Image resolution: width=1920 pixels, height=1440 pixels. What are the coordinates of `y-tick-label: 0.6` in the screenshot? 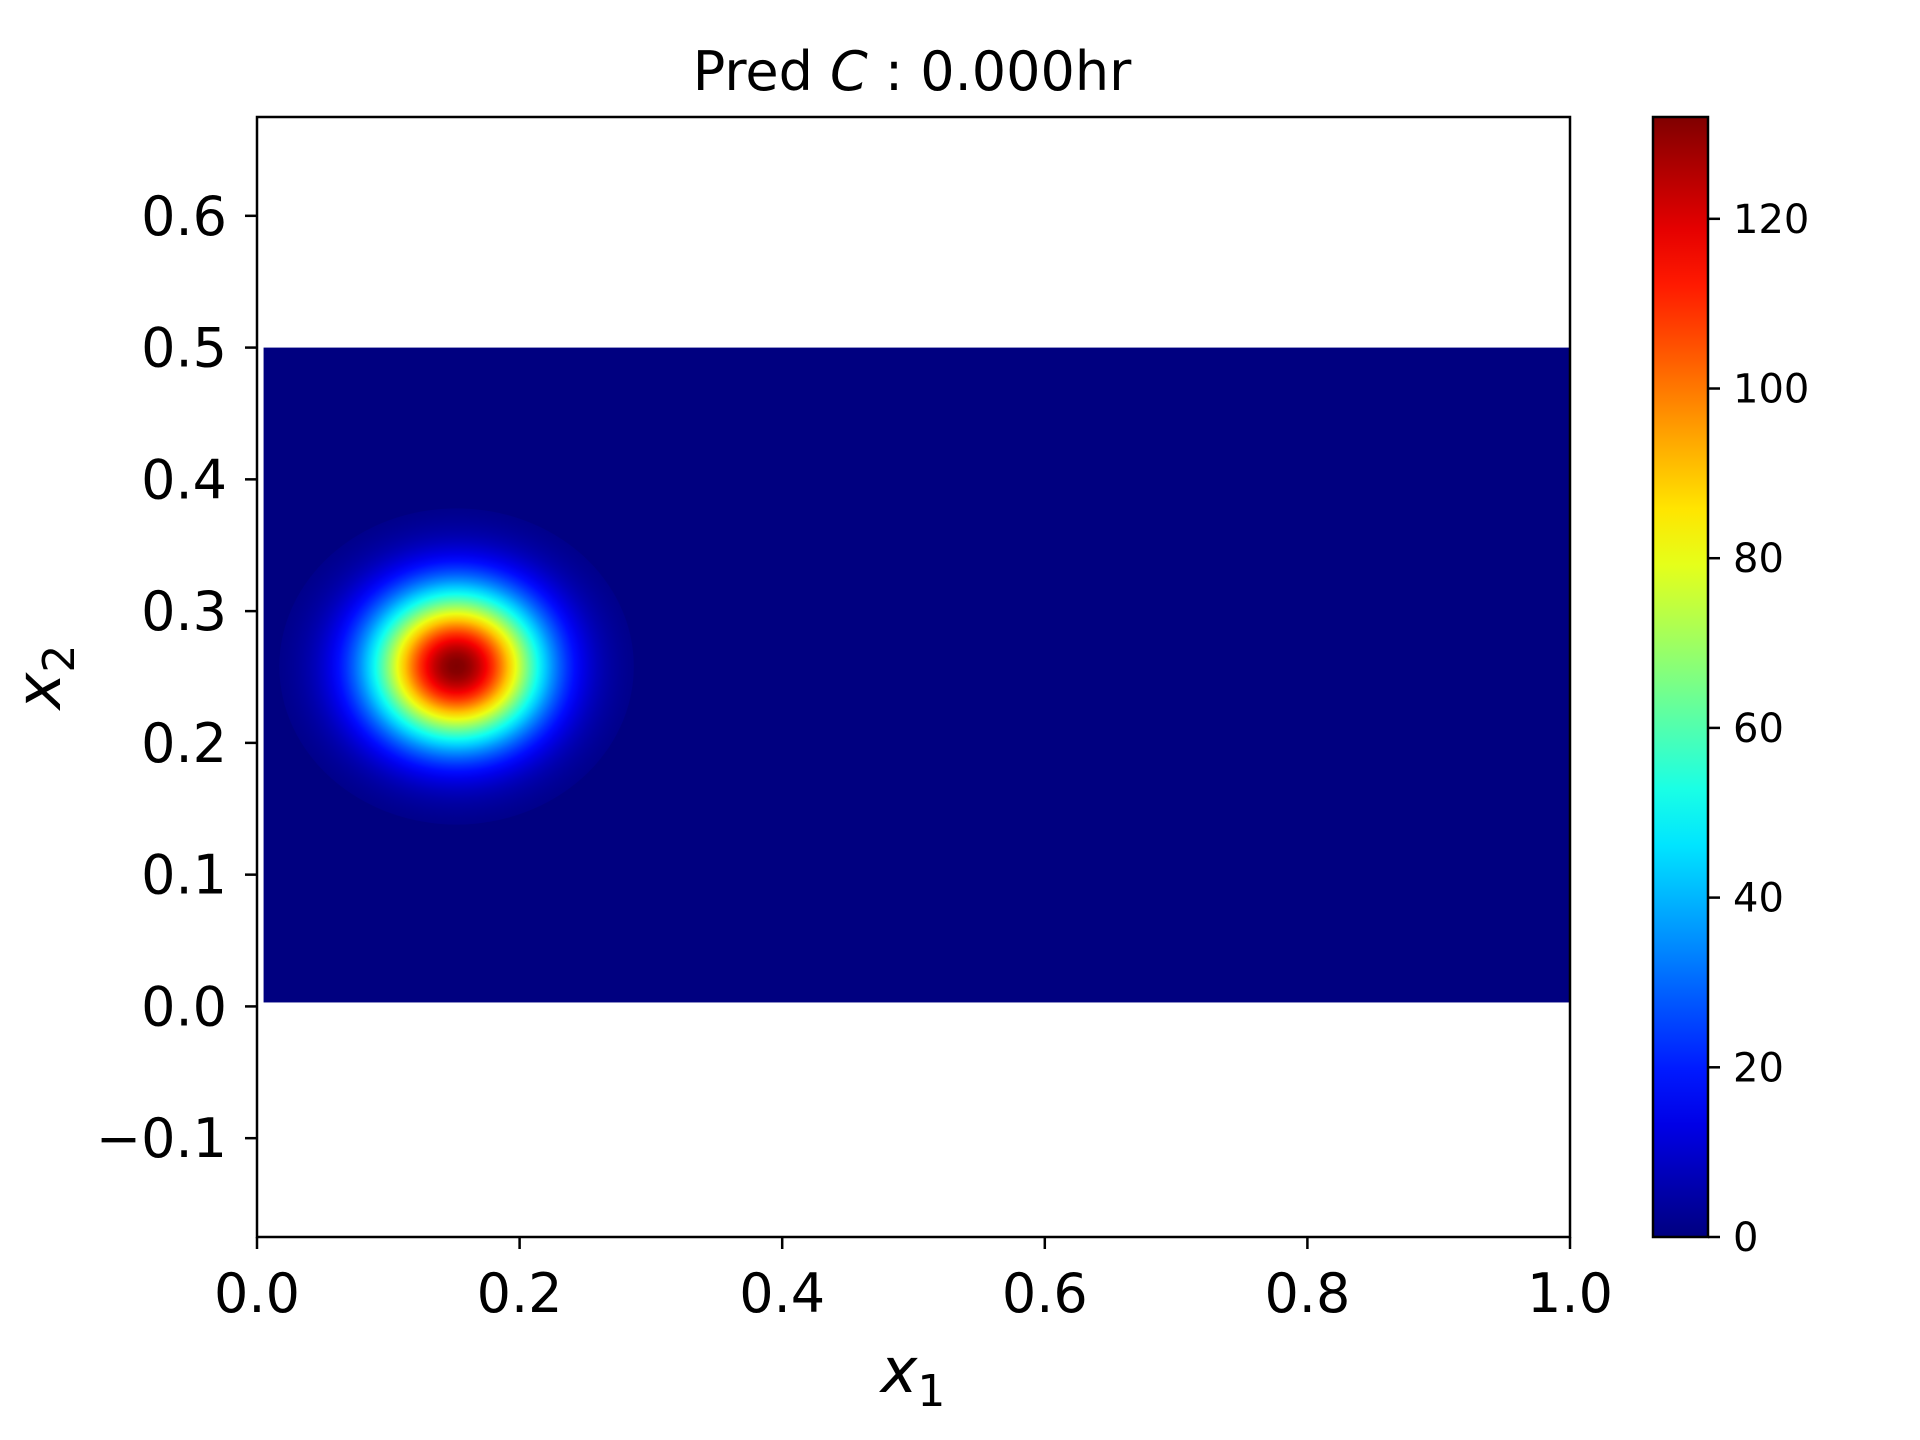 It's located at (184, 216).